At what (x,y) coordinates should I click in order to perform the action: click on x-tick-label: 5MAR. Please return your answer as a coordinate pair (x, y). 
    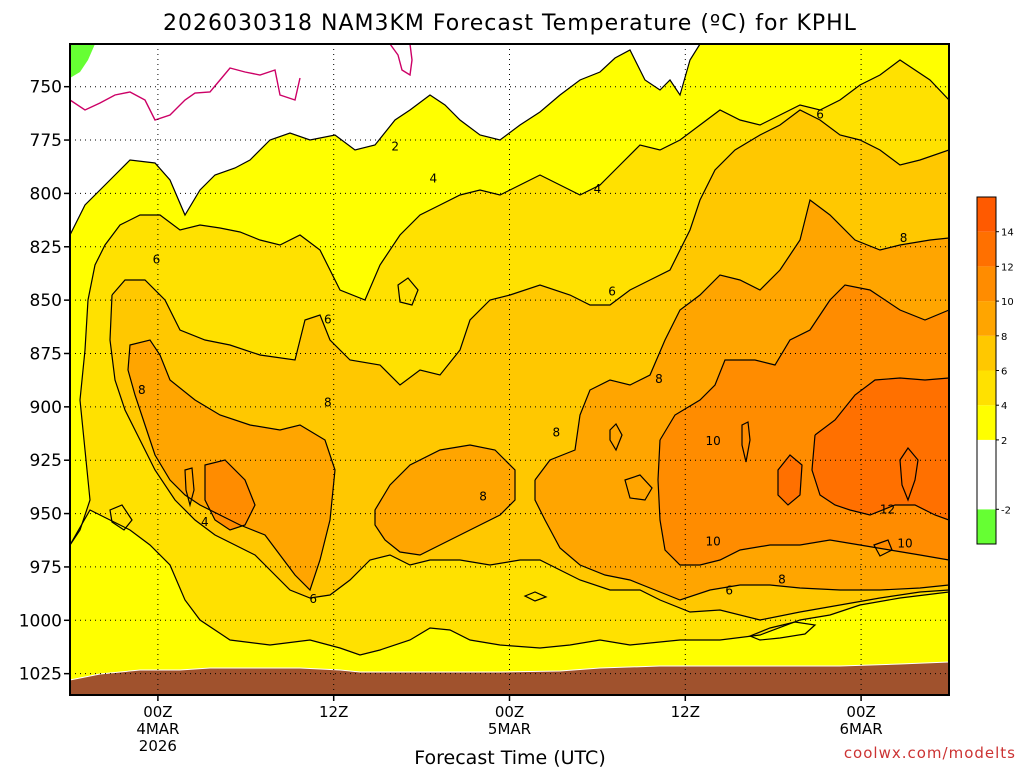
    Looking at the image, I should click on (509, 729).